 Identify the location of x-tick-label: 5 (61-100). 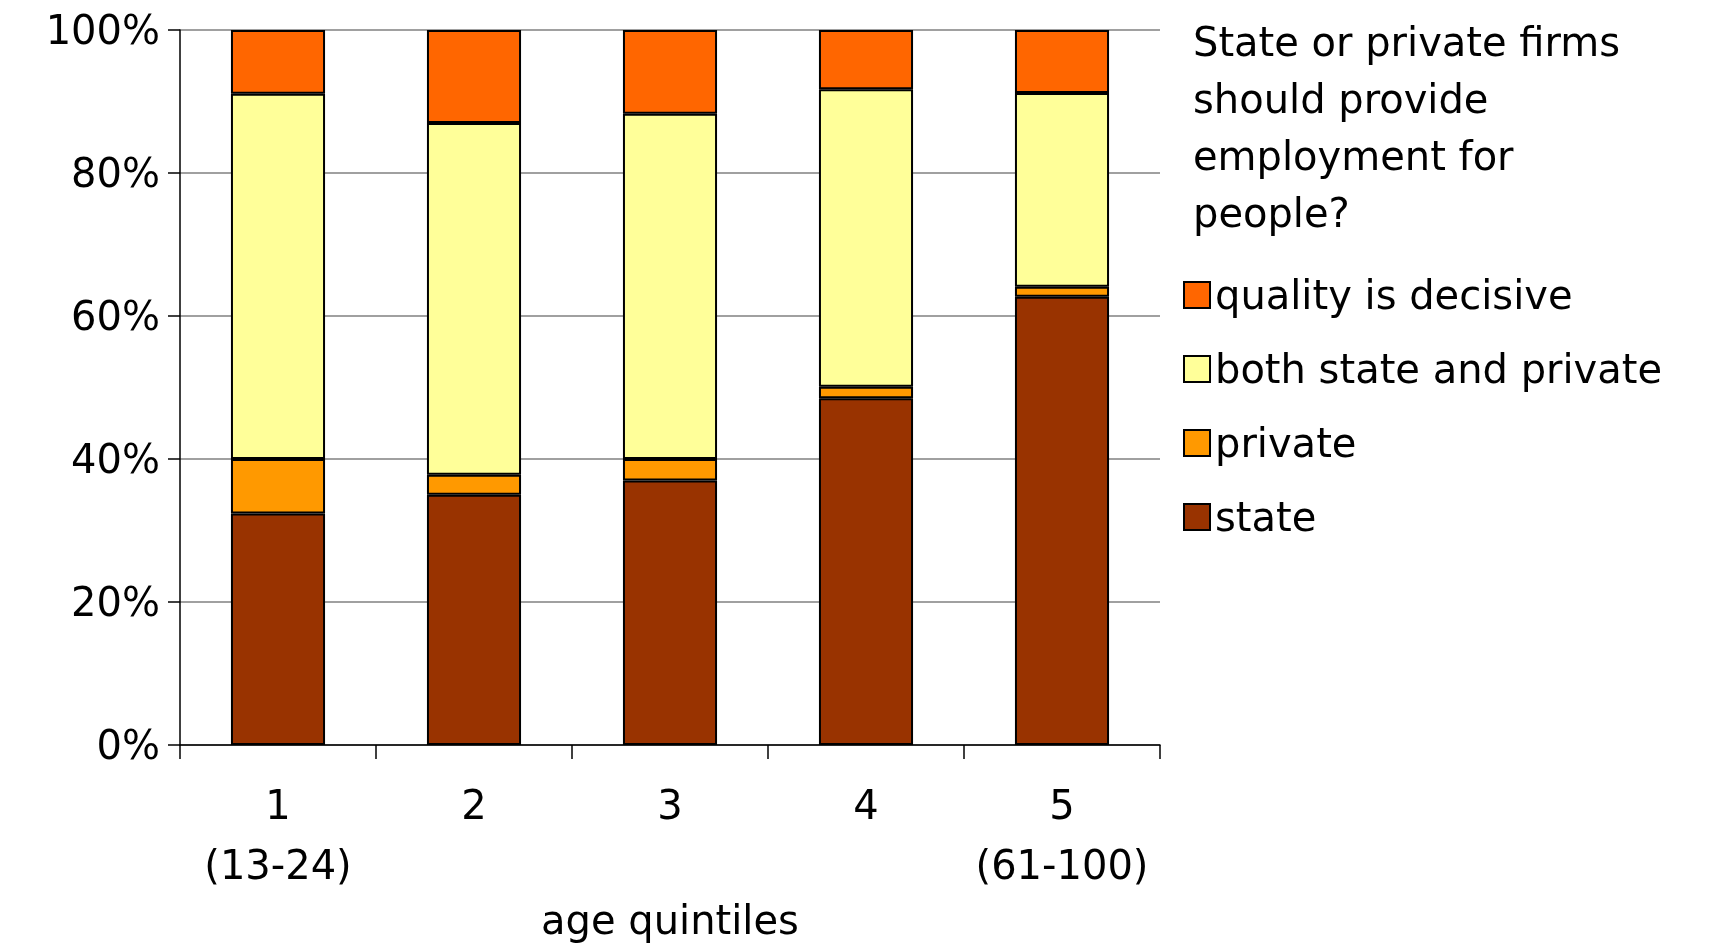
(1062, 835).